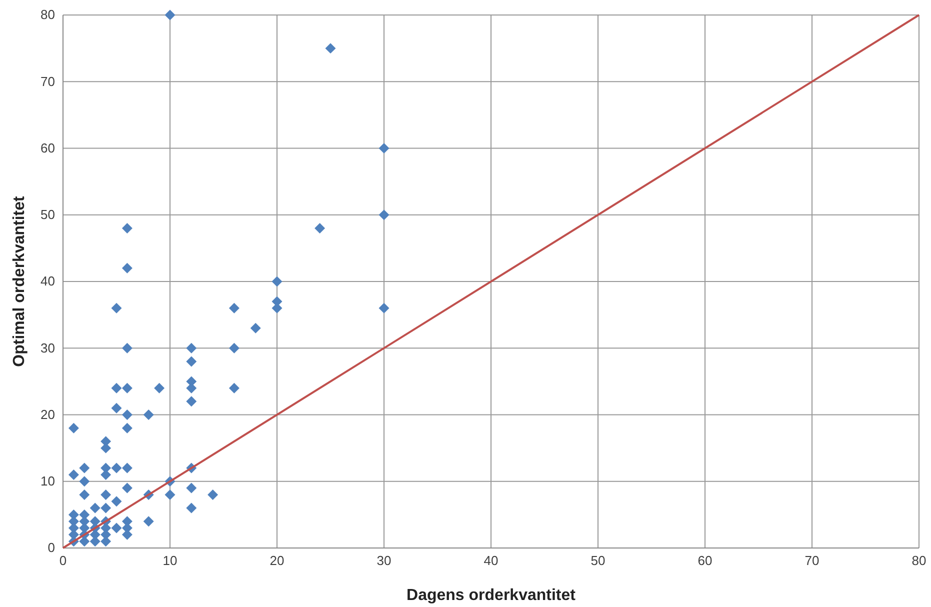 The width and height of the screenshot is (931, 607). What do you see at coordinates (47, 348) in the screenshot?
I see `y-tick-label: 30` at bounding box center [47, 348].